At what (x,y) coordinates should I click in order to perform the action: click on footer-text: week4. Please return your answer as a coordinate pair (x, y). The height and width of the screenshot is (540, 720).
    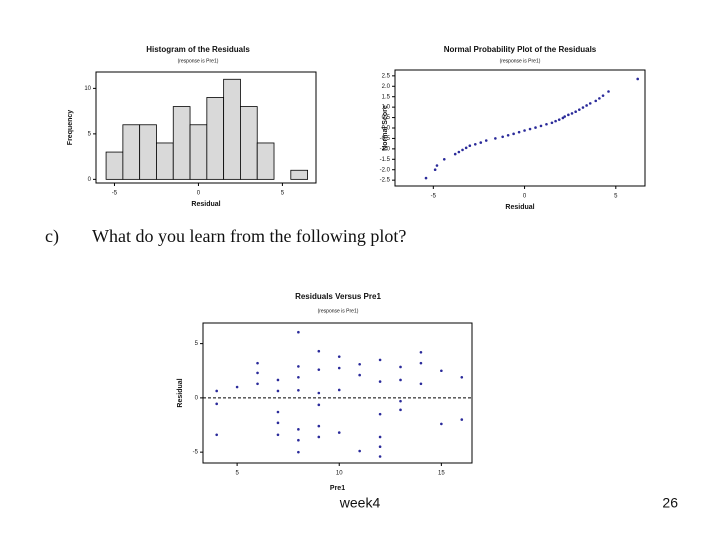
    Looking at the image, I should click on (360, 503).